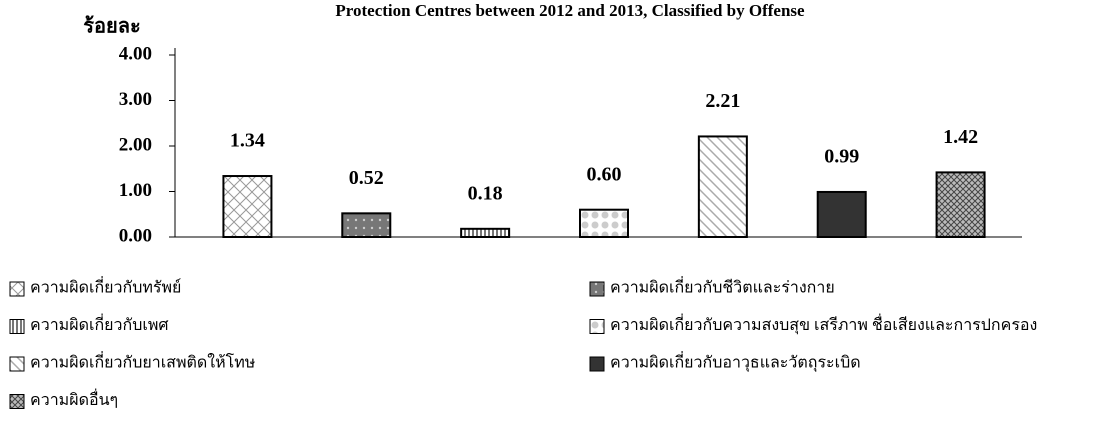 The image size is (1111, 428). What do you see at coordinates (74, 398) in the screenshot?
I see `legend-label: ความผิดอื่นๆ` at bounding box center [74, 398].